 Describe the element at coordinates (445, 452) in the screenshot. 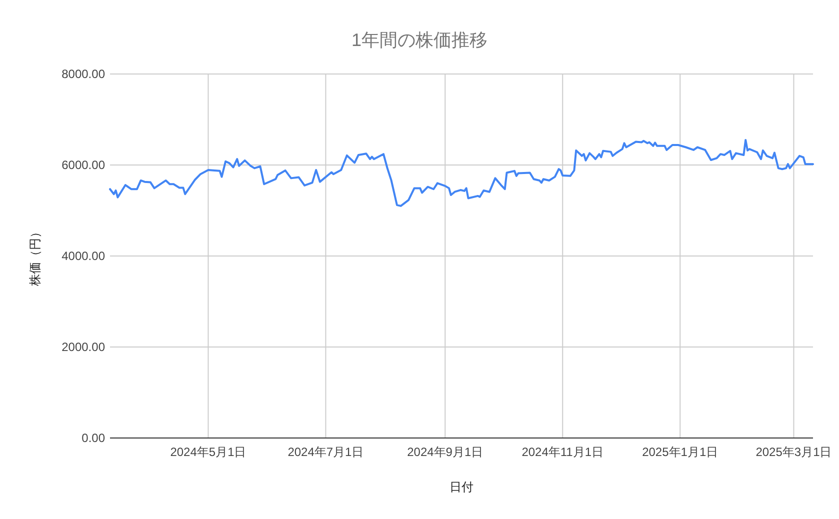

I see `x-tick-label: 2024年9月1日` at that location.